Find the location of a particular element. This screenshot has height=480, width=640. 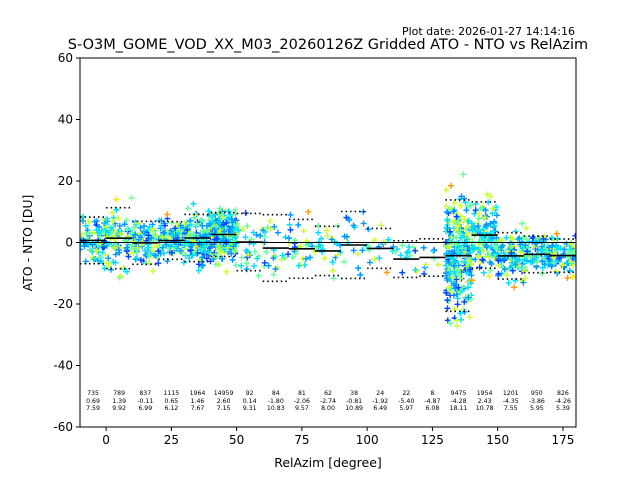

bin-count-label-13: 8 is located at coordinates (432, 393).